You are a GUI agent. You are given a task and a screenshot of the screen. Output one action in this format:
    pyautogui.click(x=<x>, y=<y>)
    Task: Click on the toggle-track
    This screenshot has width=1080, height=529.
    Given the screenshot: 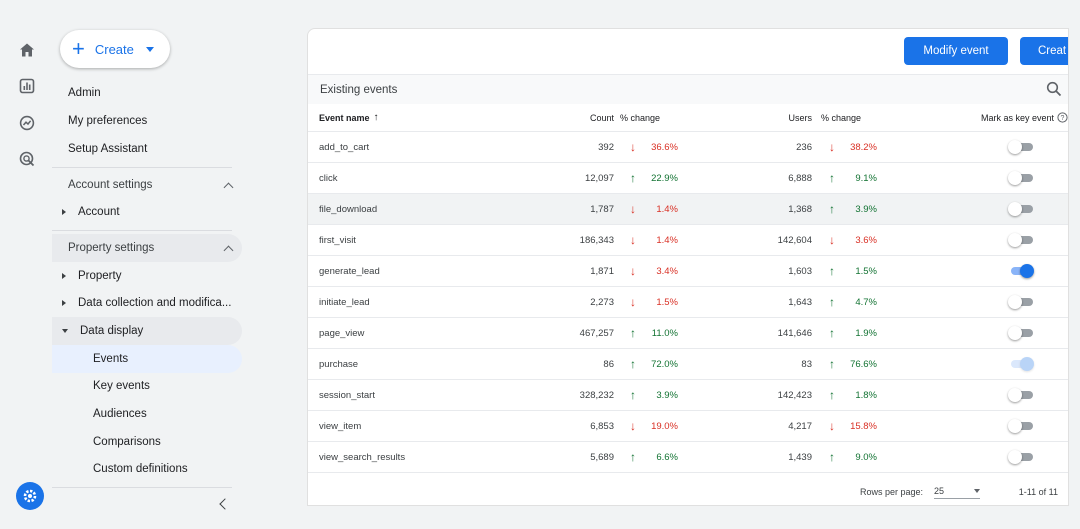 What is the action you would take?
    pyautogui.click(x=1022, y=147)
    